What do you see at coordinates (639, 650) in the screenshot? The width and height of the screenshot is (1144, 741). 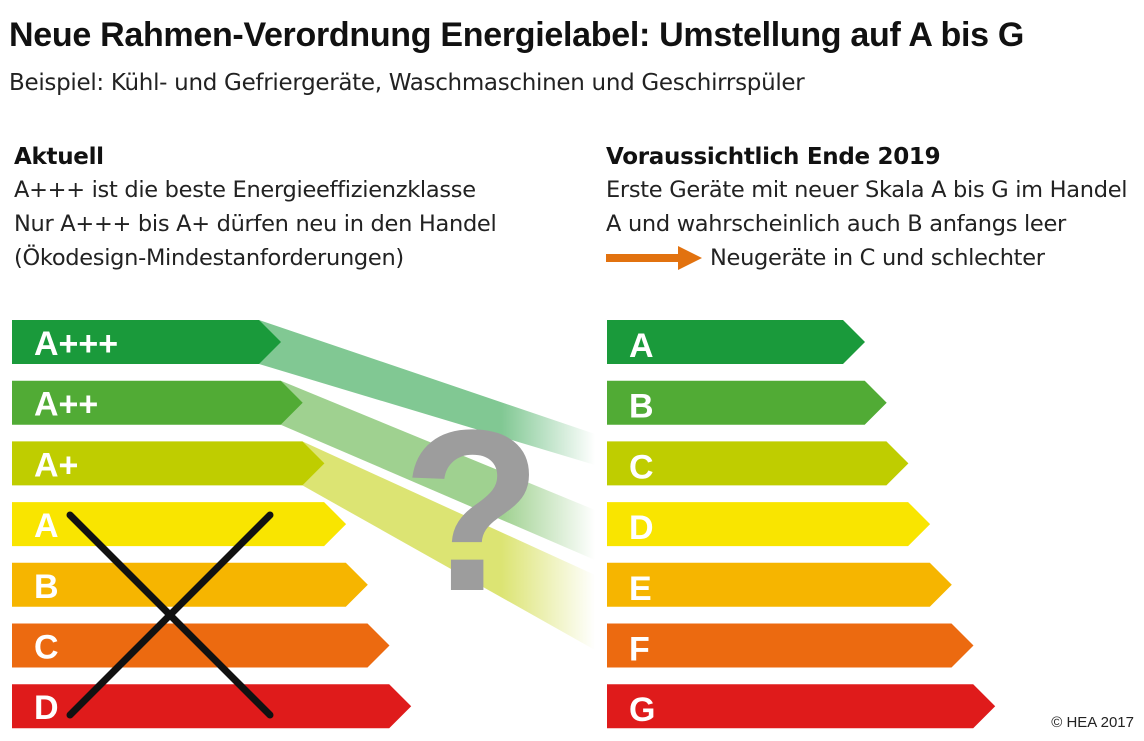 I see `future-class-label: F` at bounding box center [639, 650].